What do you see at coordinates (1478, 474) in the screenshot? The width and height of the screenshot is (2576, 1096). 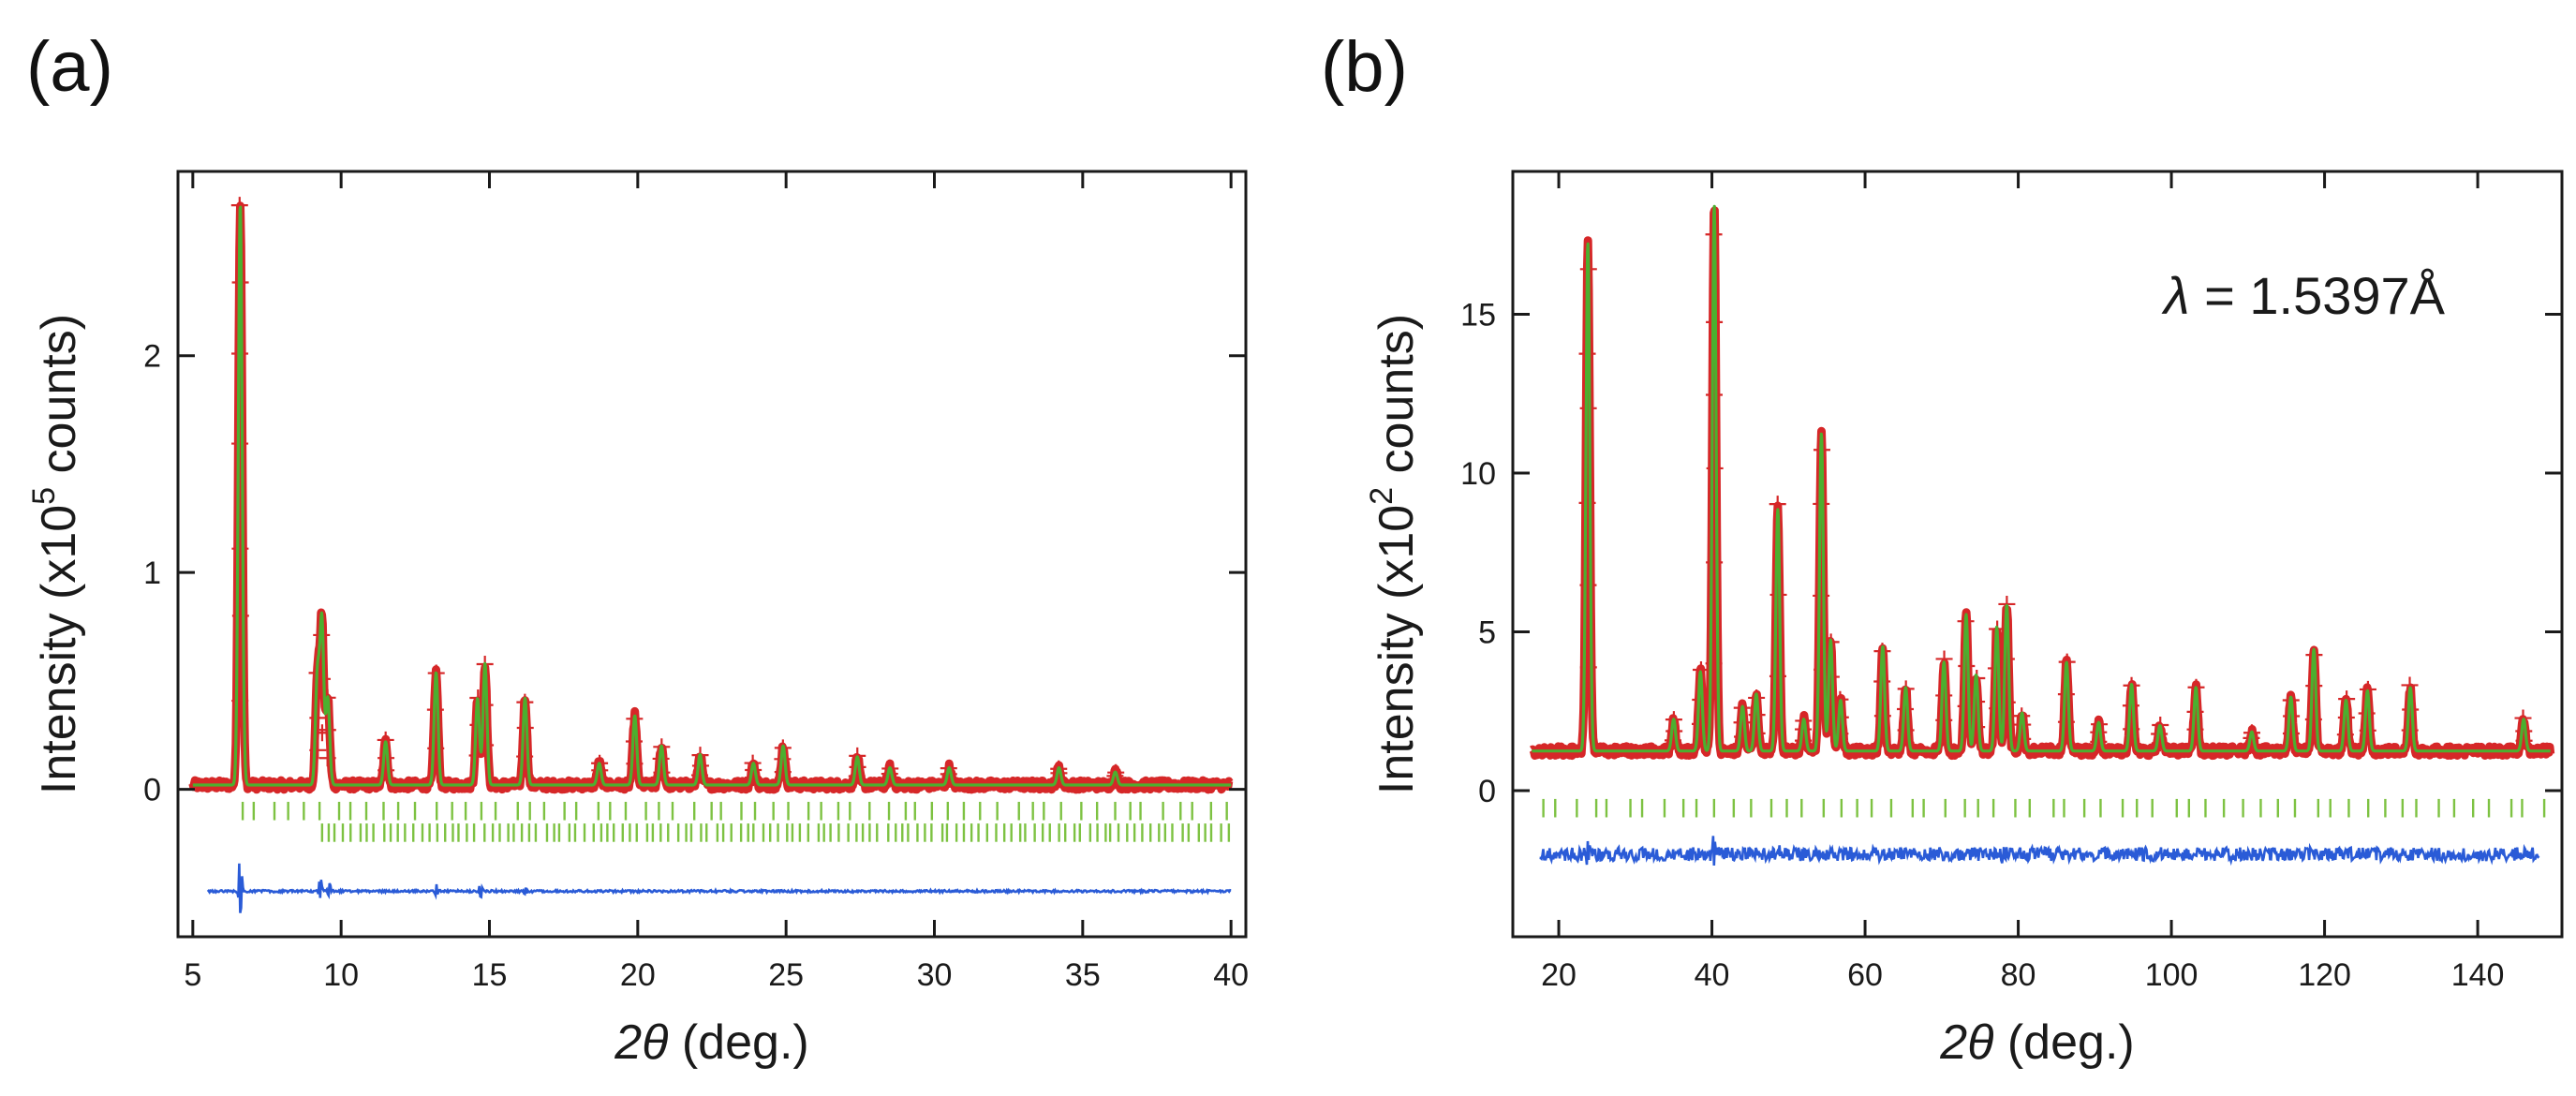 I see `y-tick-label: 10` at bounding box center [1478, 474].